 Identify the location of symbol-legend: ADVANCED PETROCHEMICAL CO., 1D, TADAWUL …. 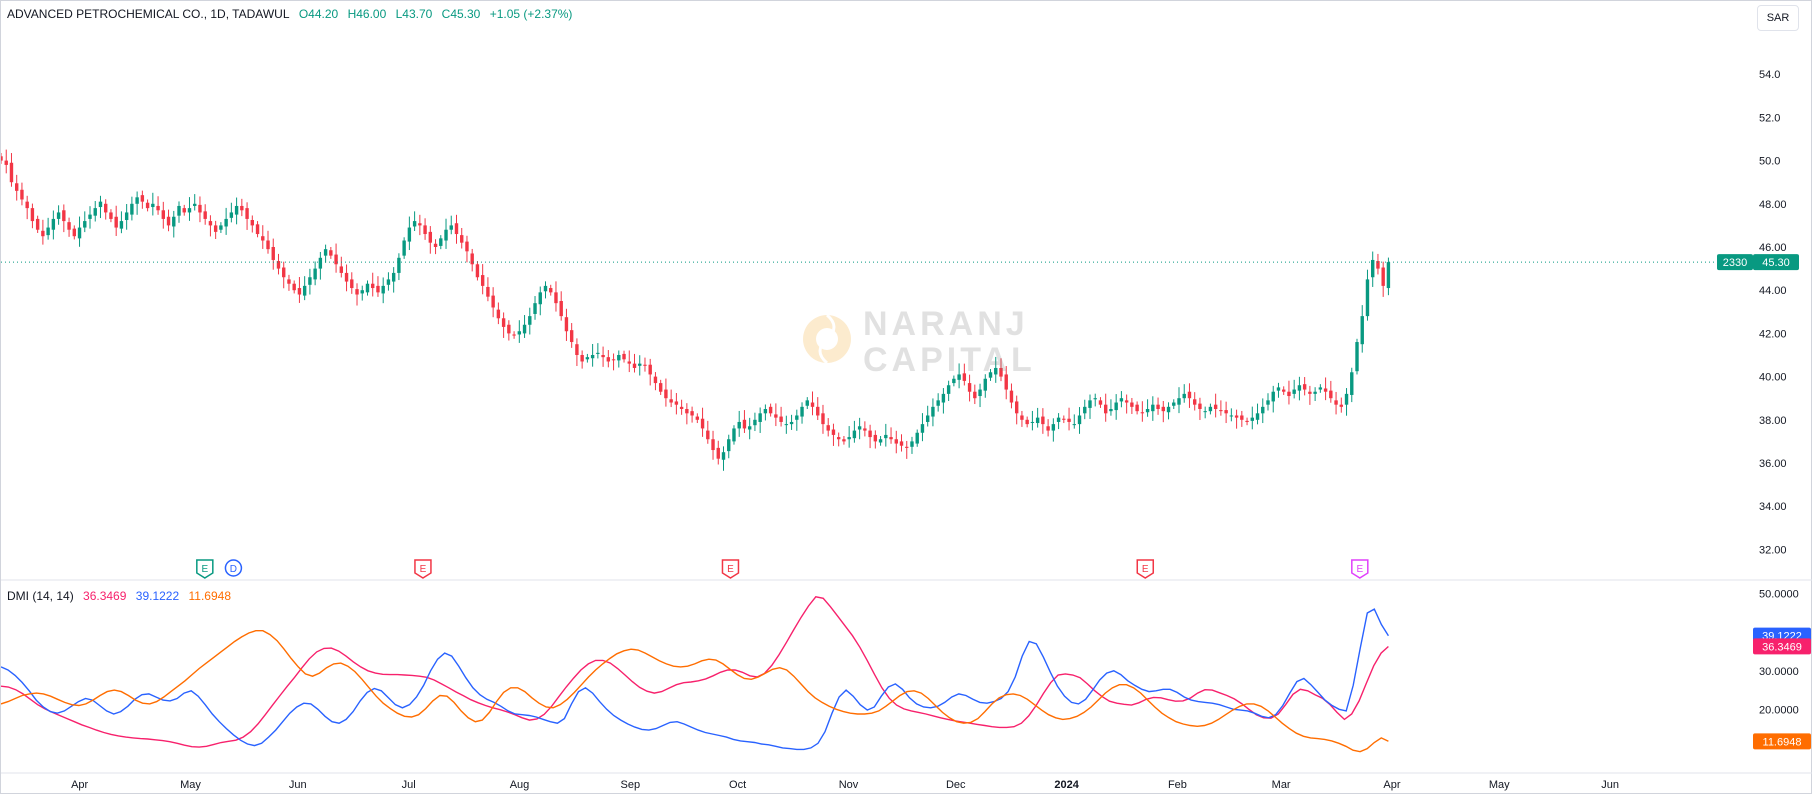
(292, 14).